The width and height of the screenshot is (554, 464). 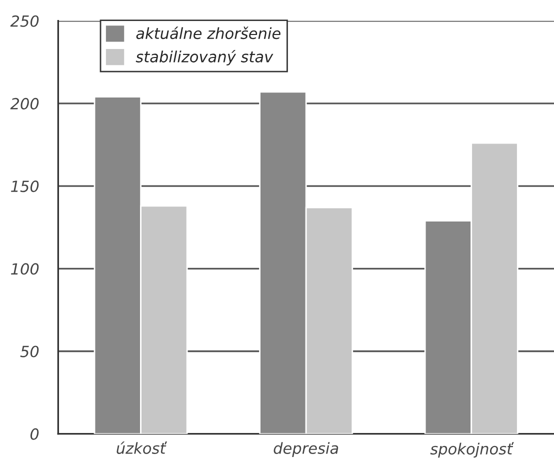 What do you see at coordinates (25, 186) in the screenshot?
I see `y-tick-label: 150` at bounding box center [25, 186].